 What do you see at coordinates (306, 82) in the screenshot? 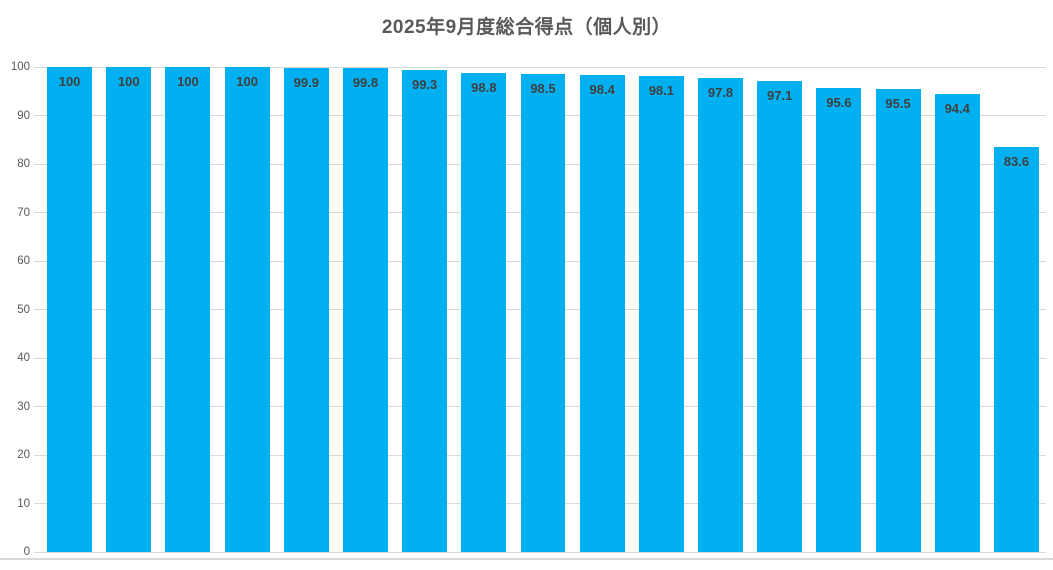
I see `bar-data-label: 99.9` at bounding box center [306, 82].